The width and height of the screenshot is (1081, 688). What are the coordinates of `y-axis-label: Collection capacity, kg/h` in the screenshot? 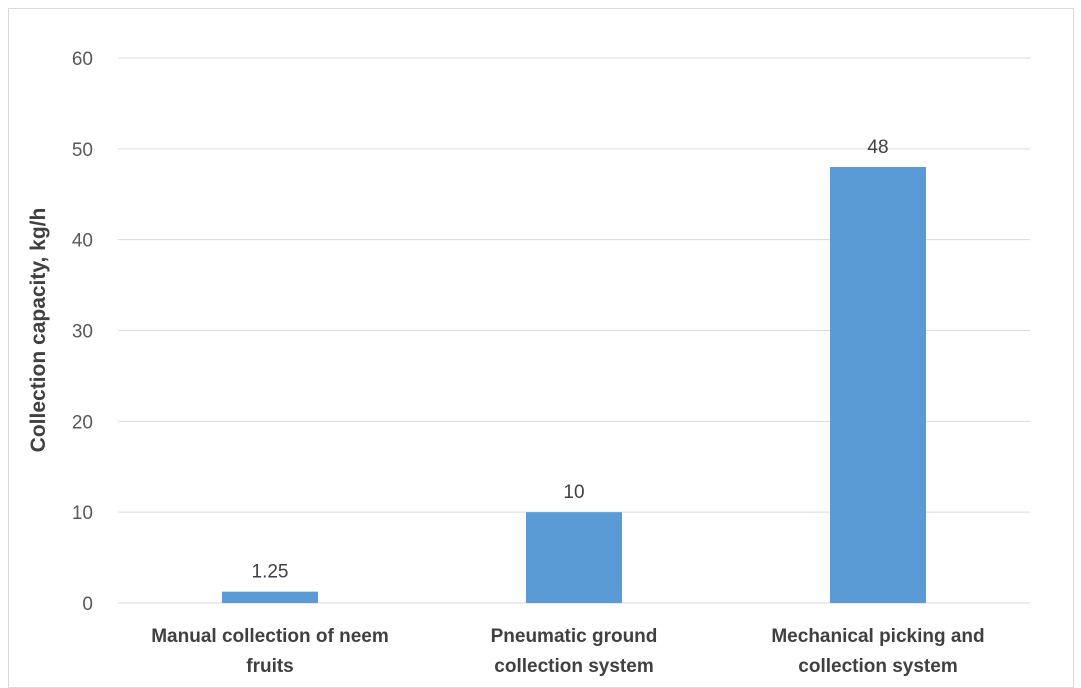 It's located at (38, 330).